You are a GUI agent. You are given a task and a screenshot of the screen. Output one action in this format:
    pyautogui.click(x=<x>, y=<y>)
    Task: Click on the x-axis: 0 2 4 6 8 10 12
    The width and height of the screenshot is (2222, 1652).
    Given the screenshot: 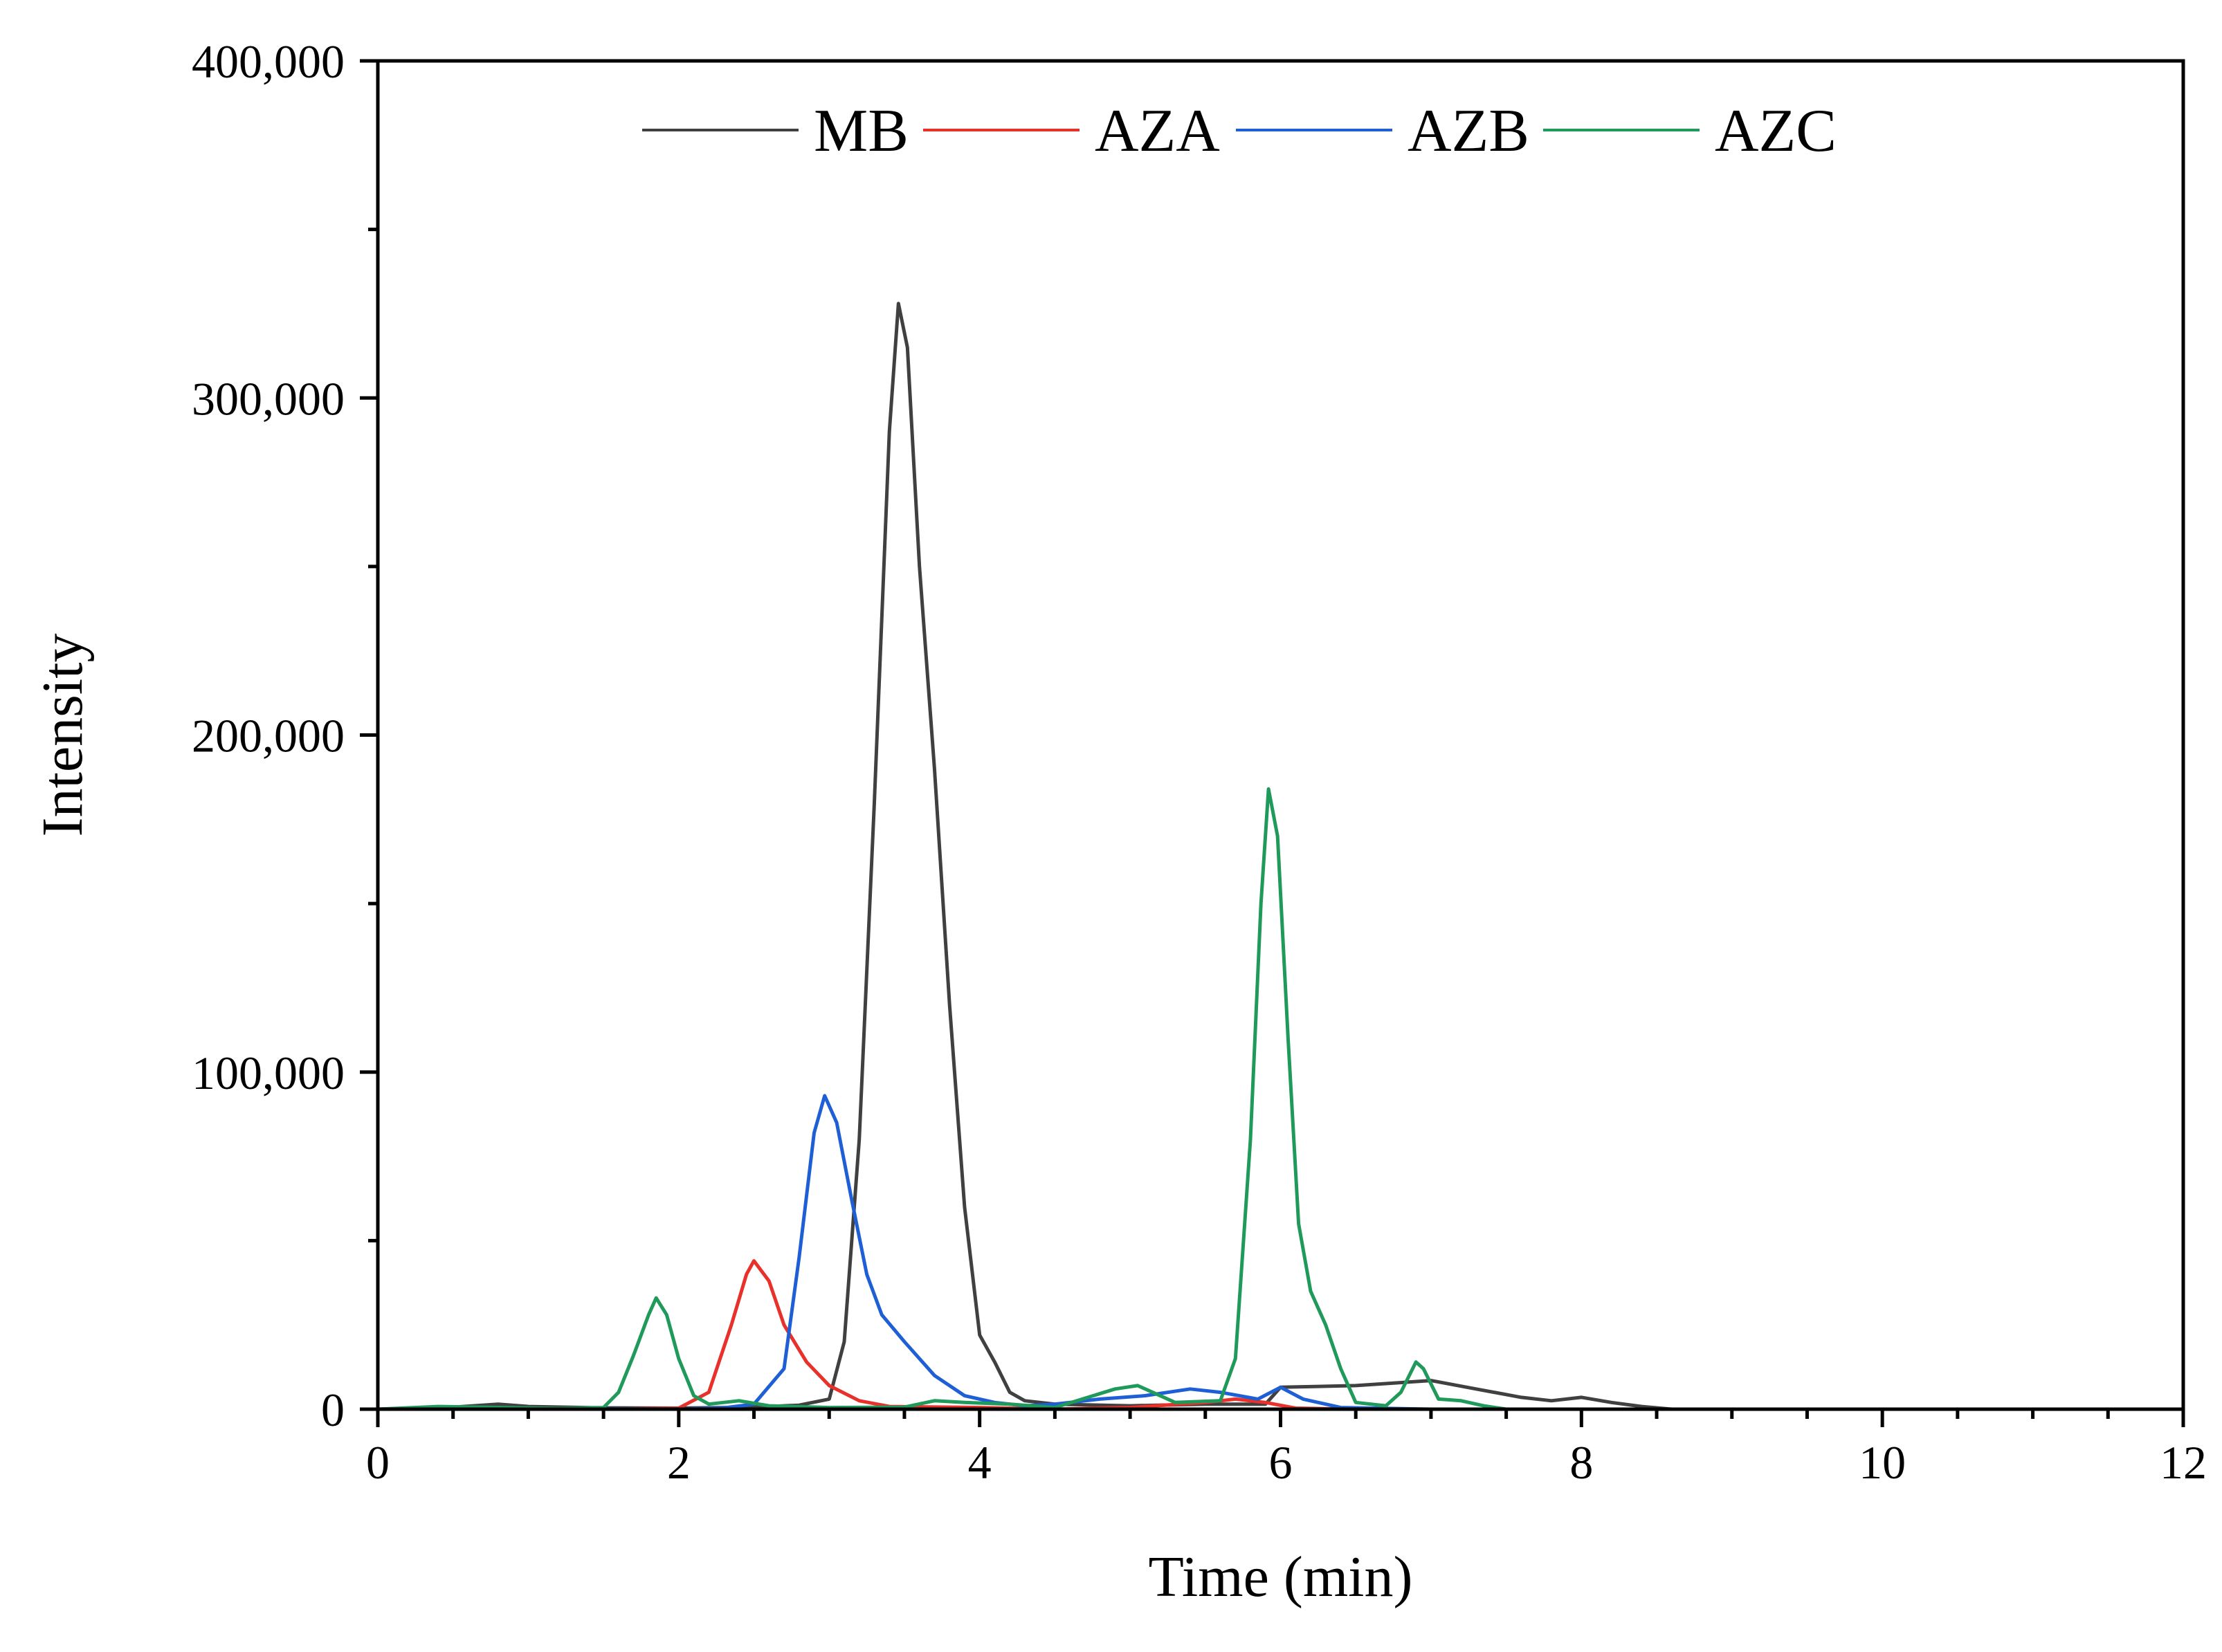 What is the action you would take?
    pyautogui.click(x=1286, y=1449)
    